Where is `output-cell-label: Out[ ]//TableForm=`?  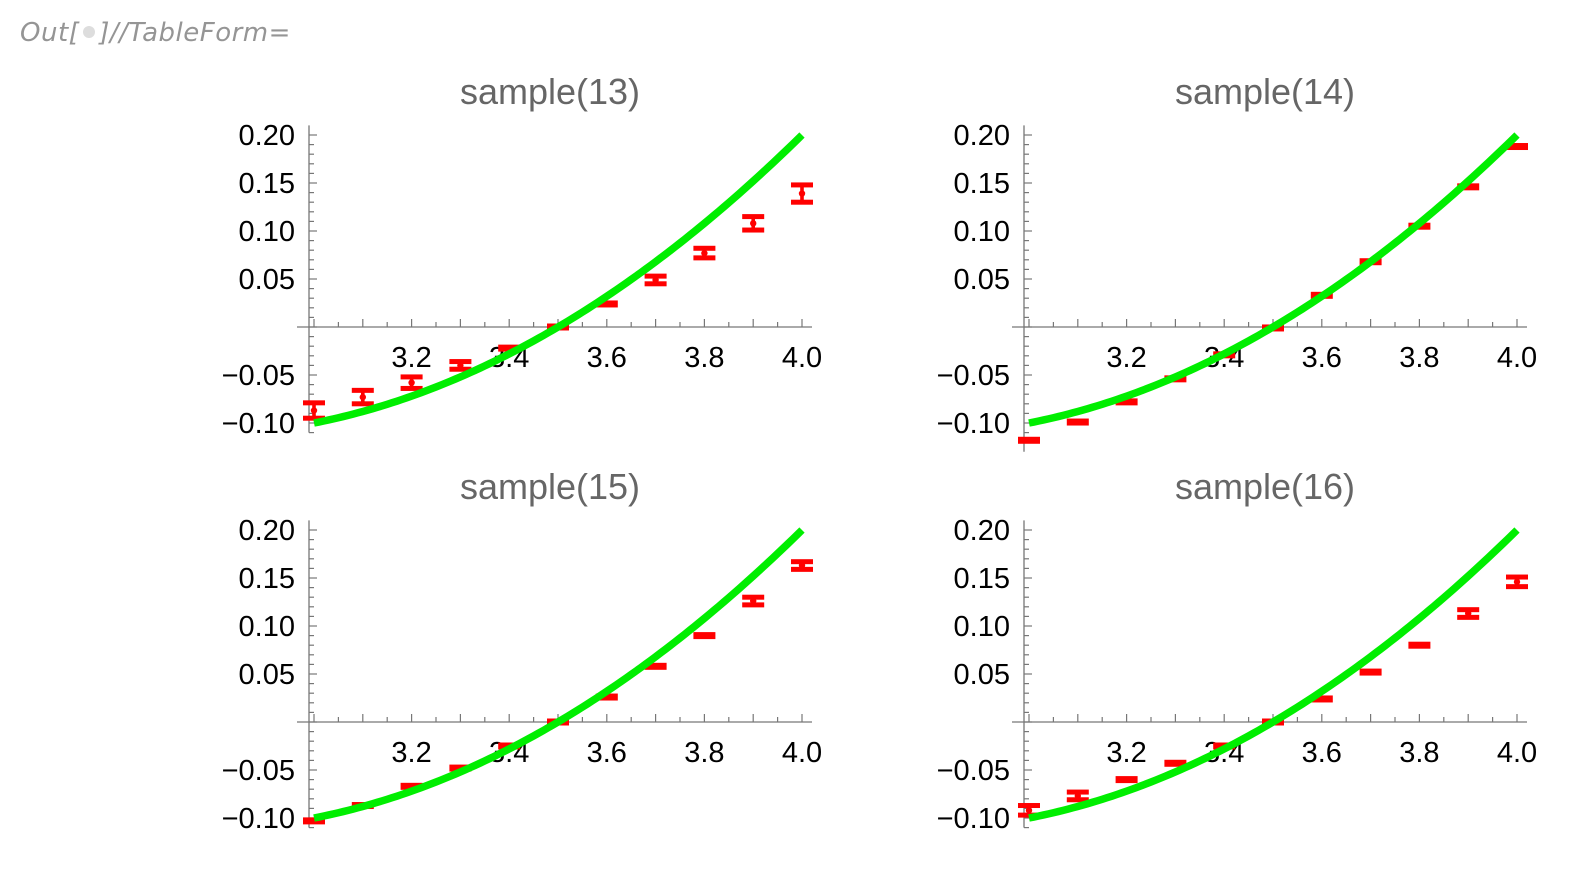
output-cell-label: Out[ ]//TableForm= is located at coordinates (155, 33).